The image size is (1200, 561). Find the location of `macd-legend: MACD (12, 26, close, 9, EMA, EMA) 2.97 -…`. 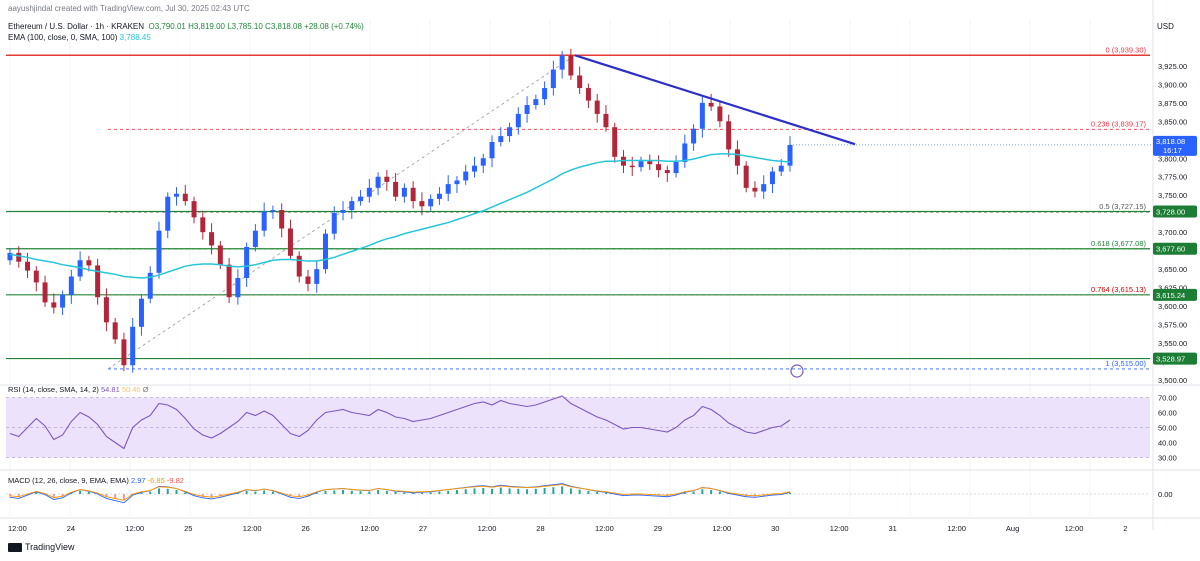

macd-legend: MACD (12, 26, close, 9, EMA, EMA) 2.97 -… is located at coordinates (96, 480).